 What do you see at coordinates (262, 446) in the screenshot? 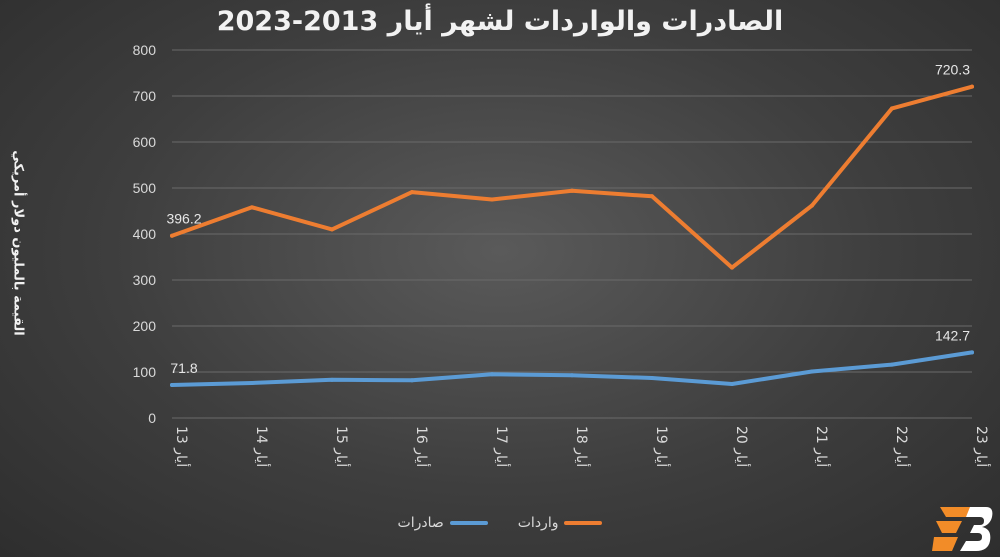
I see `x-tick-label: أيار 14` at bounding box center [262, 446].